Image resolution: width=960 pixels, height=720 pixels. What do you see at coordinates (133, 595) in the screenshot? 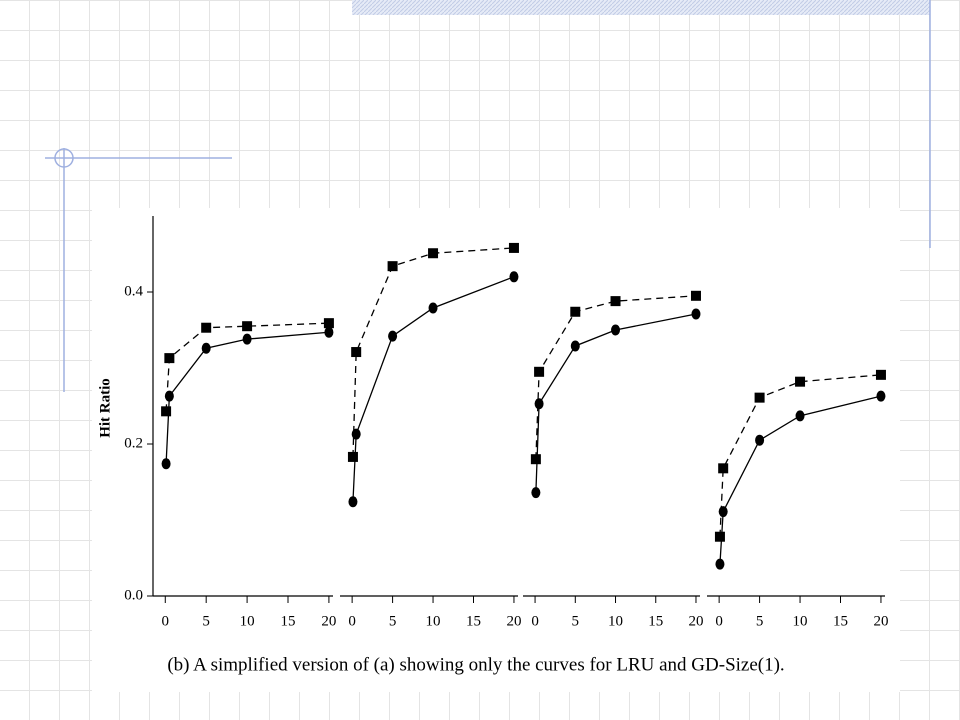
I see `y-tick-label: 0.0` at bounding box center [133, 595].